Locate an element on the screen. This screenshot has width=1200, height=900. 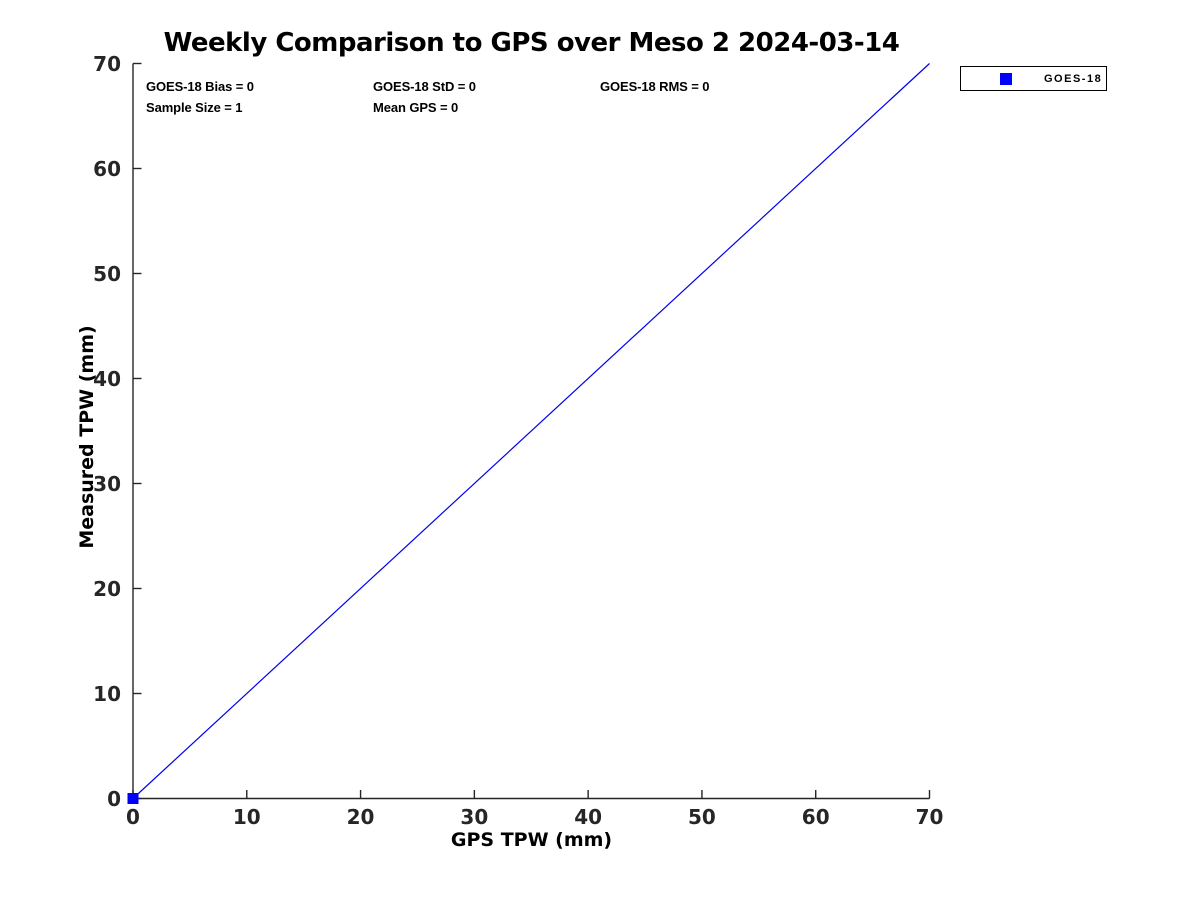
data-point-marker is located at coordinates (133, 798).